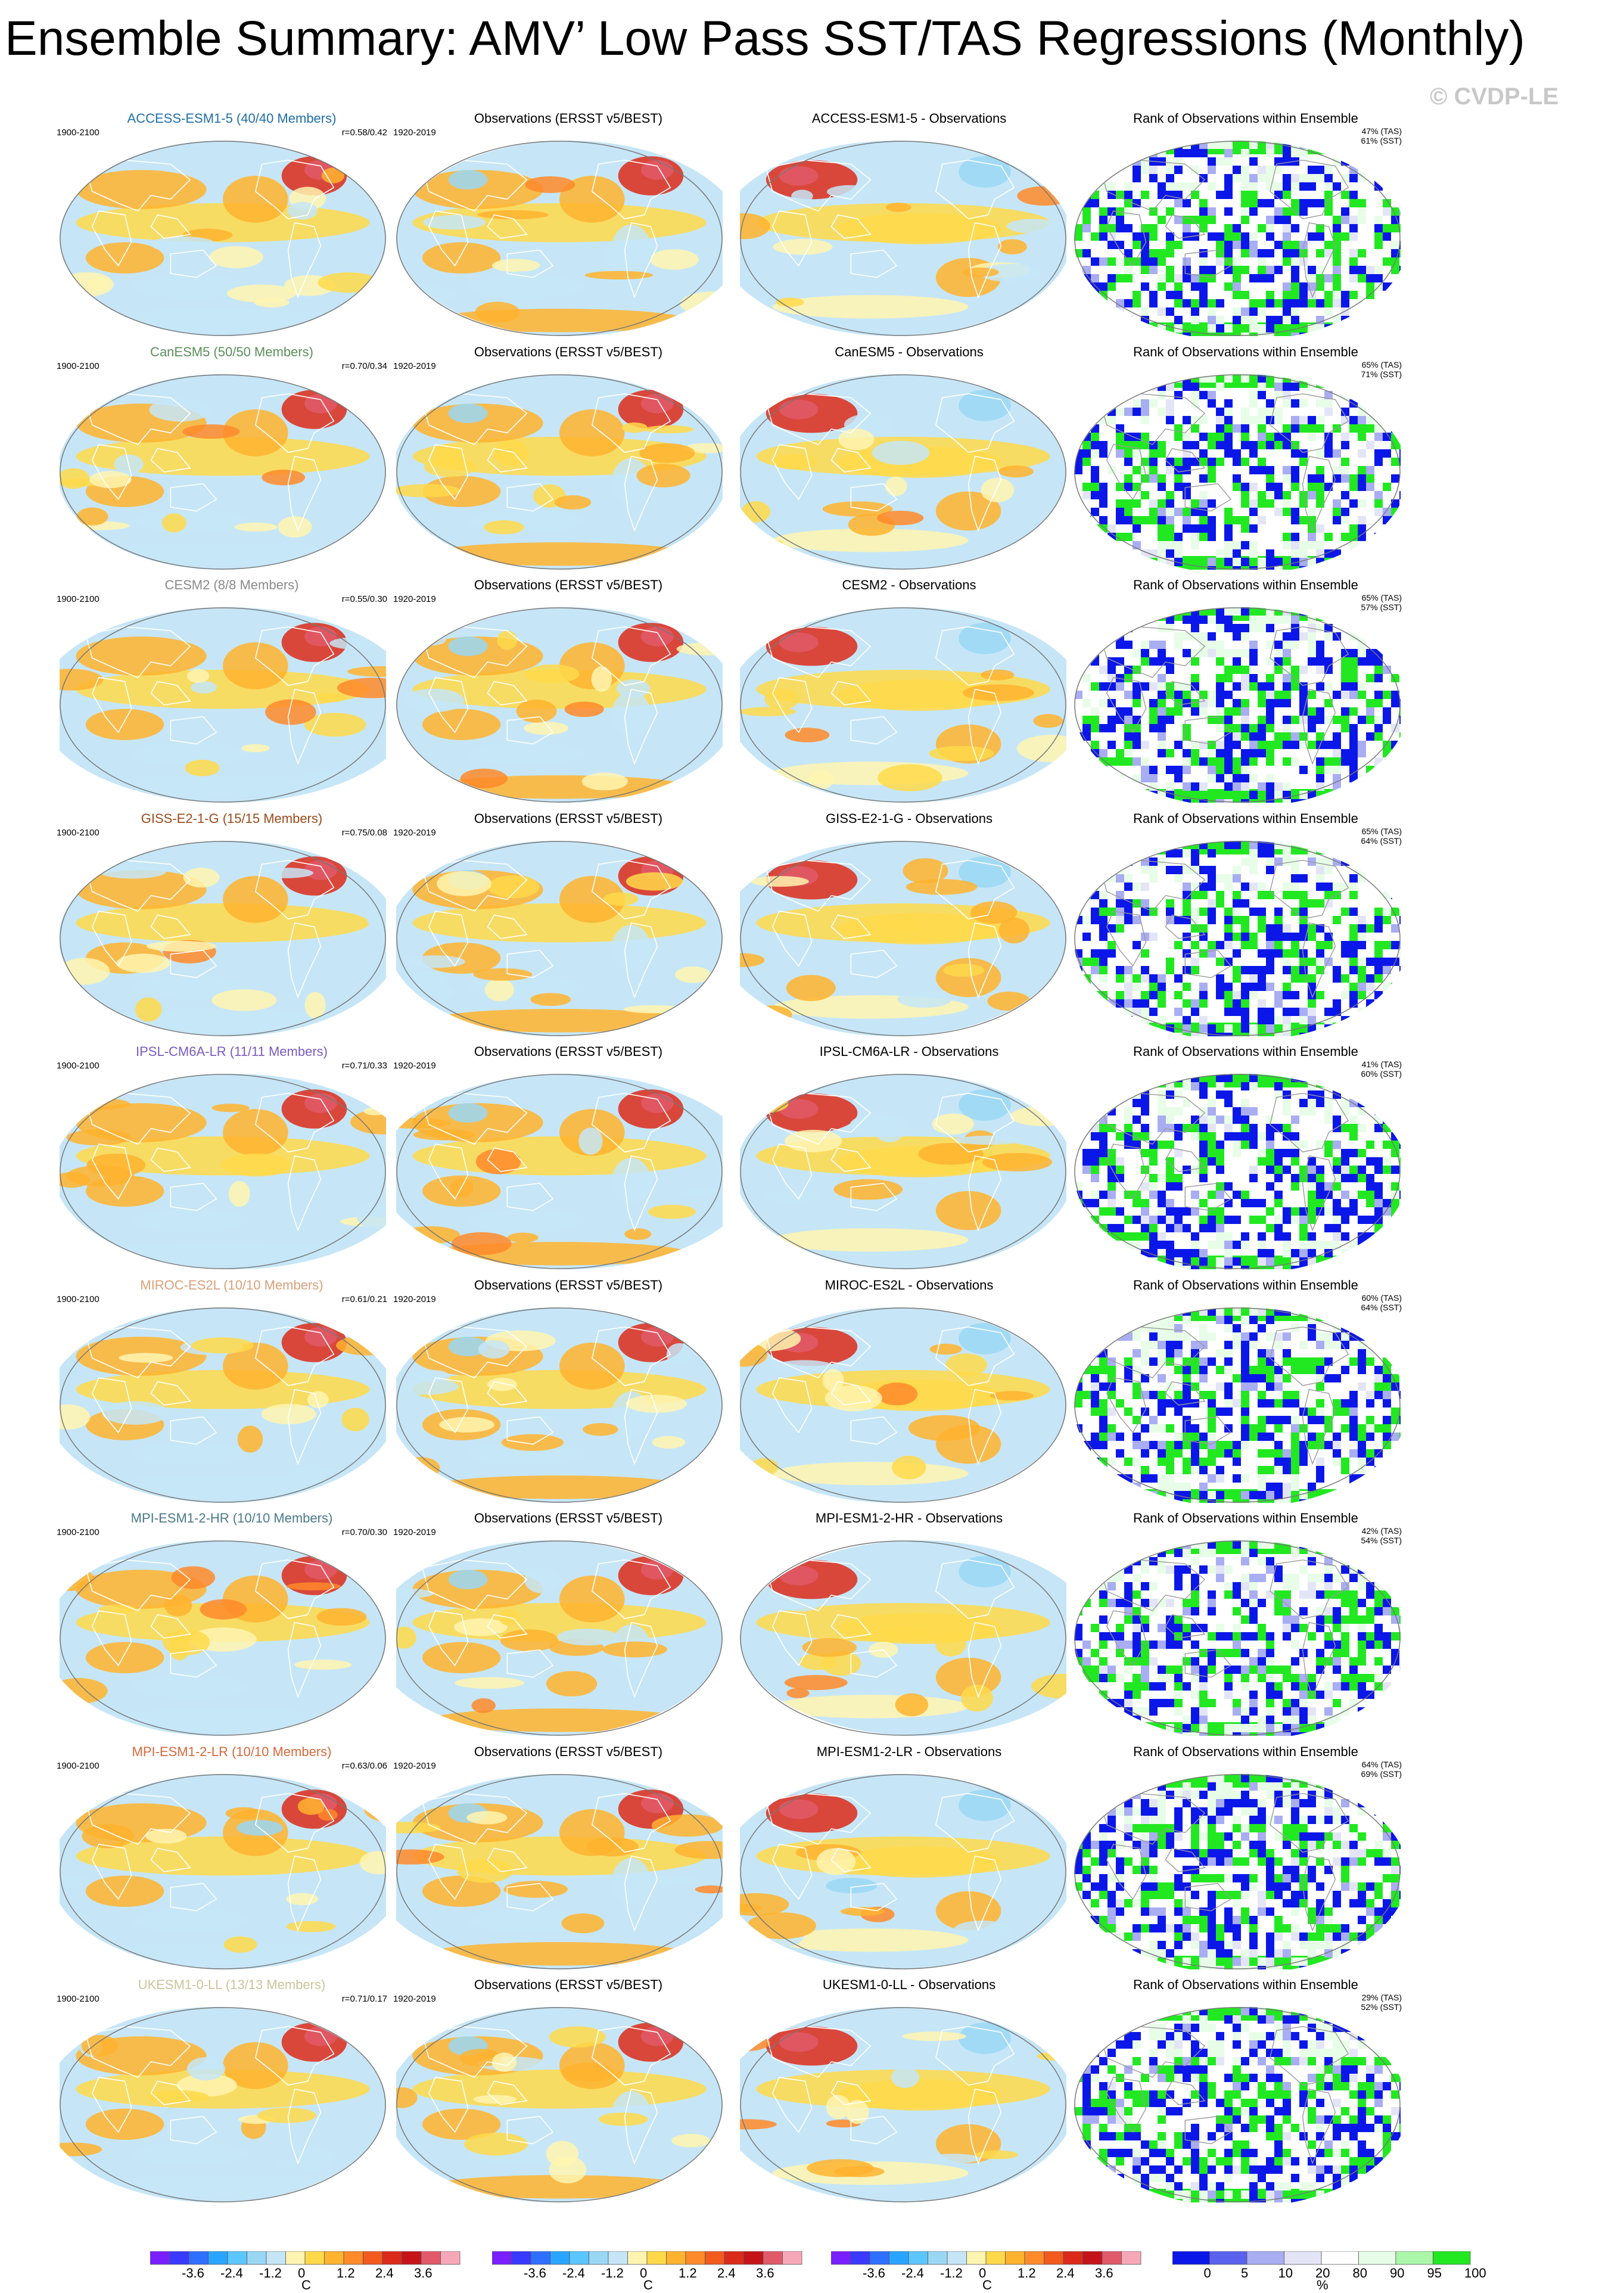  I want to click on difference-panel-title: IPSL-CM6A-LR - Observations, so click(909, 1051).